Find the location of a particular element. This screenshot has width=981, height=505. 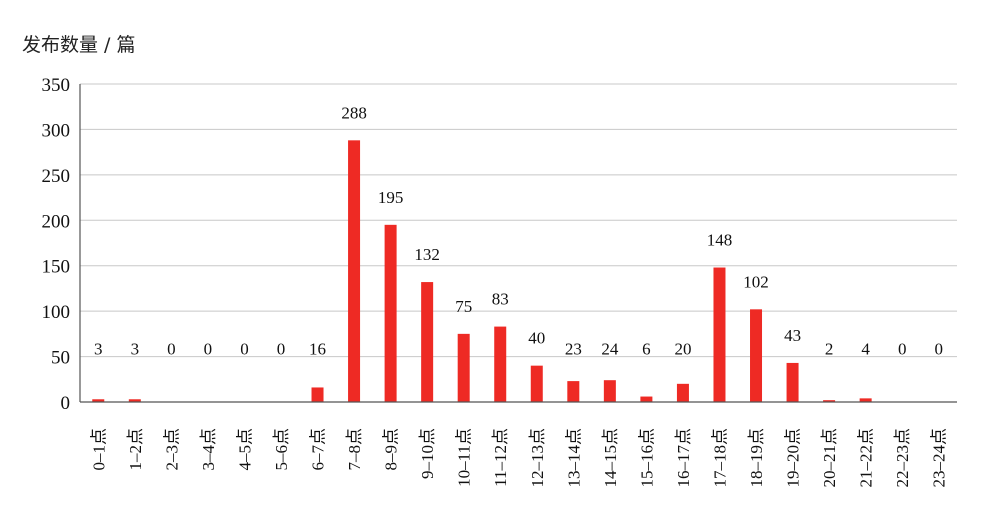

y-tick-label: 50 is located at coordinates (60, 358).